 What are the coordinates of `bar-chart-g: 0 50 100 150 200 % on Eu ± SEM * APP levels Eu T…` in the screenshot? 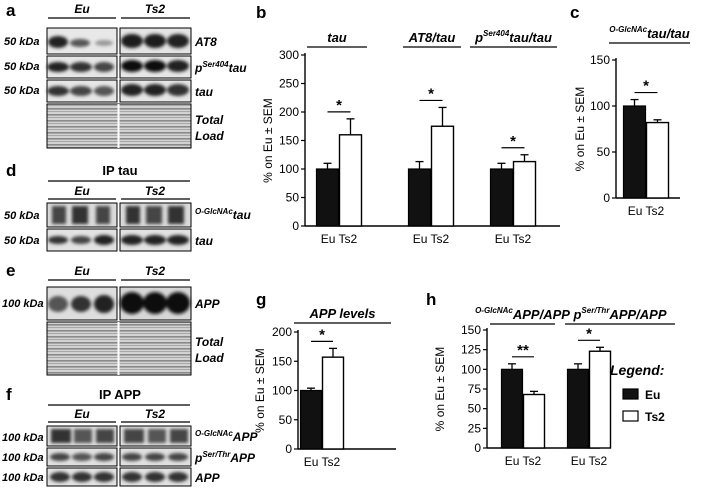 It's located at (324, 387).